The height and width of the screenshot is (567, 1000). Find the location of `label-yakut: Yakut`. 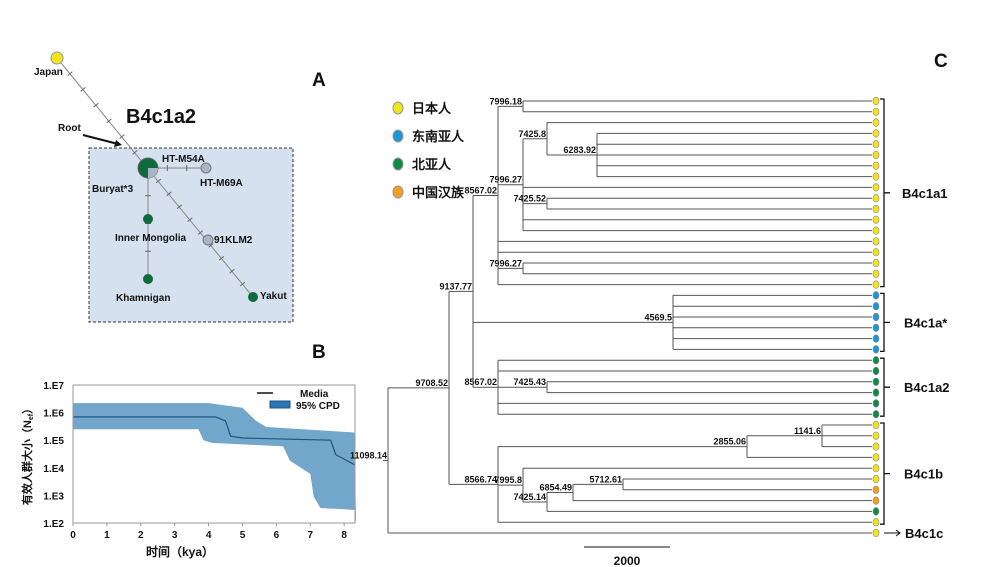

label-yakut: Yakut is located at coordinates (273, 296).